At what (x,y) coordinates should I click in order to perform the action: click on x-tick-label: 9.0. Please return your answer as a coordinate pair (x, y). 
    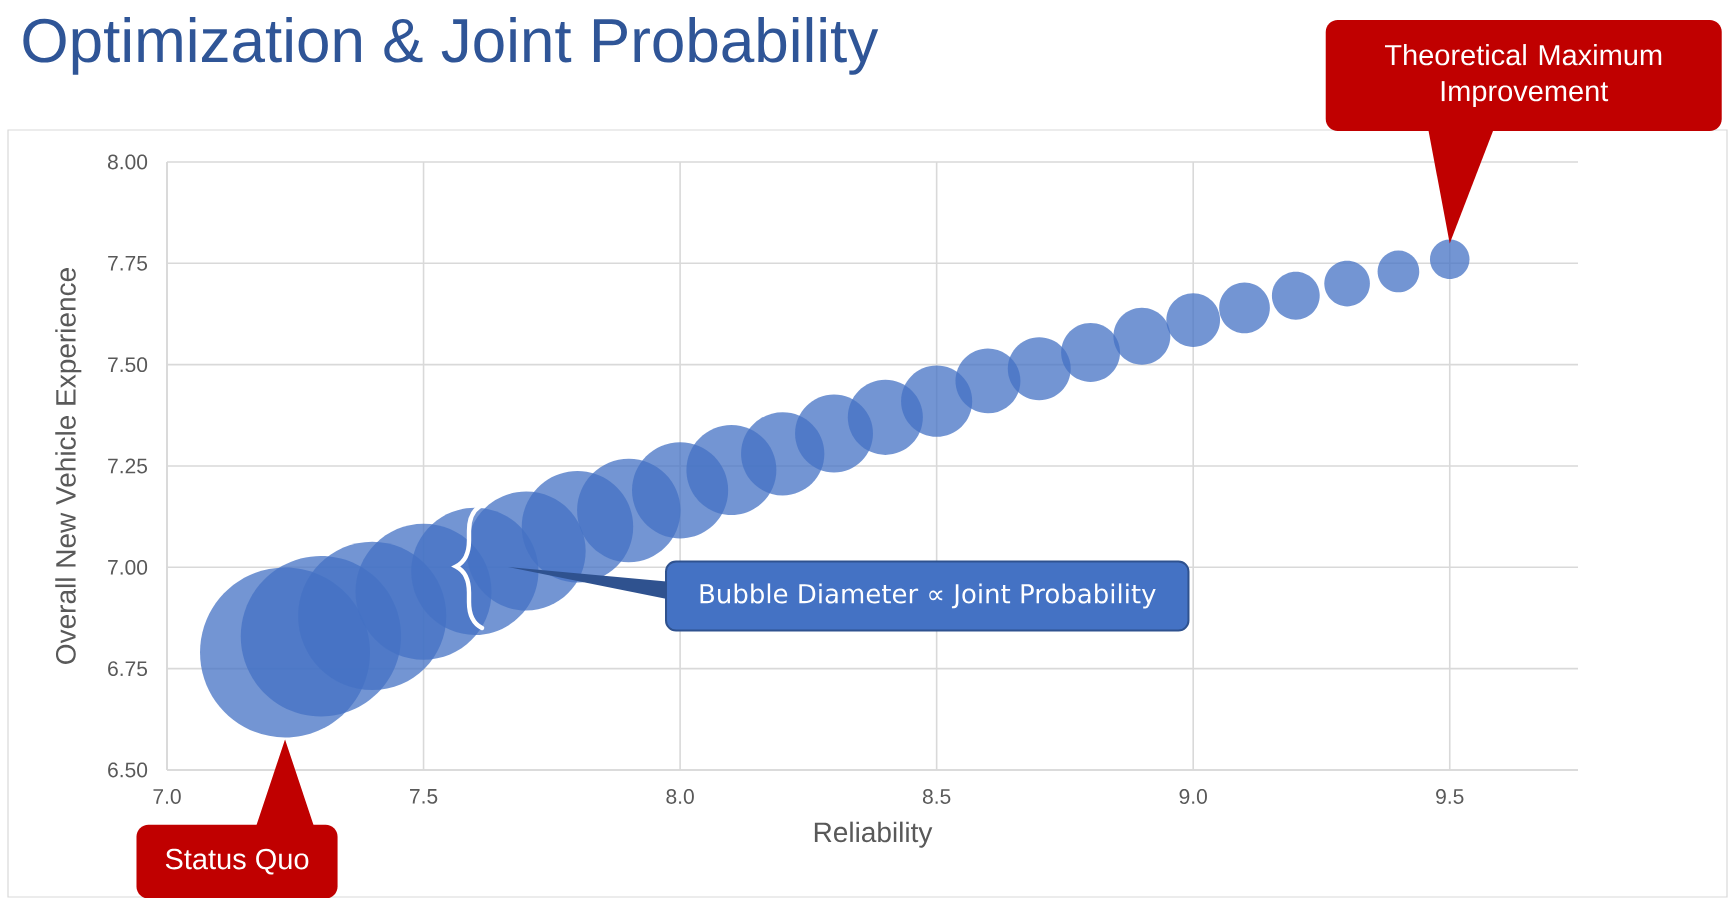
    Looking at the image, I should click on (1193, 796).